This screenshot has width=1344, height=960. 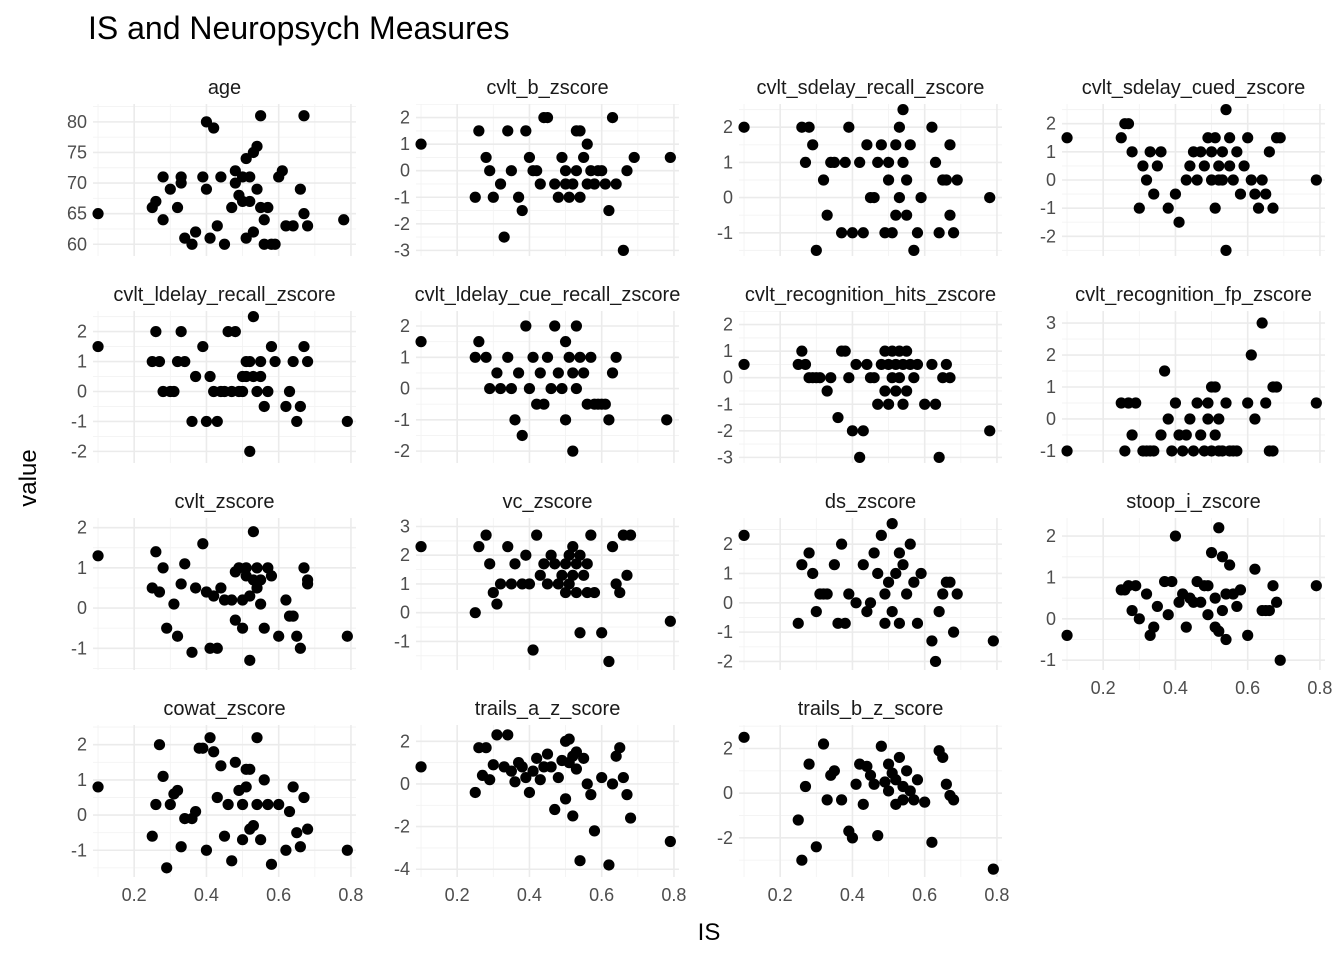 I want to click on y-tick-label: -1, so click(x=402, y=641).